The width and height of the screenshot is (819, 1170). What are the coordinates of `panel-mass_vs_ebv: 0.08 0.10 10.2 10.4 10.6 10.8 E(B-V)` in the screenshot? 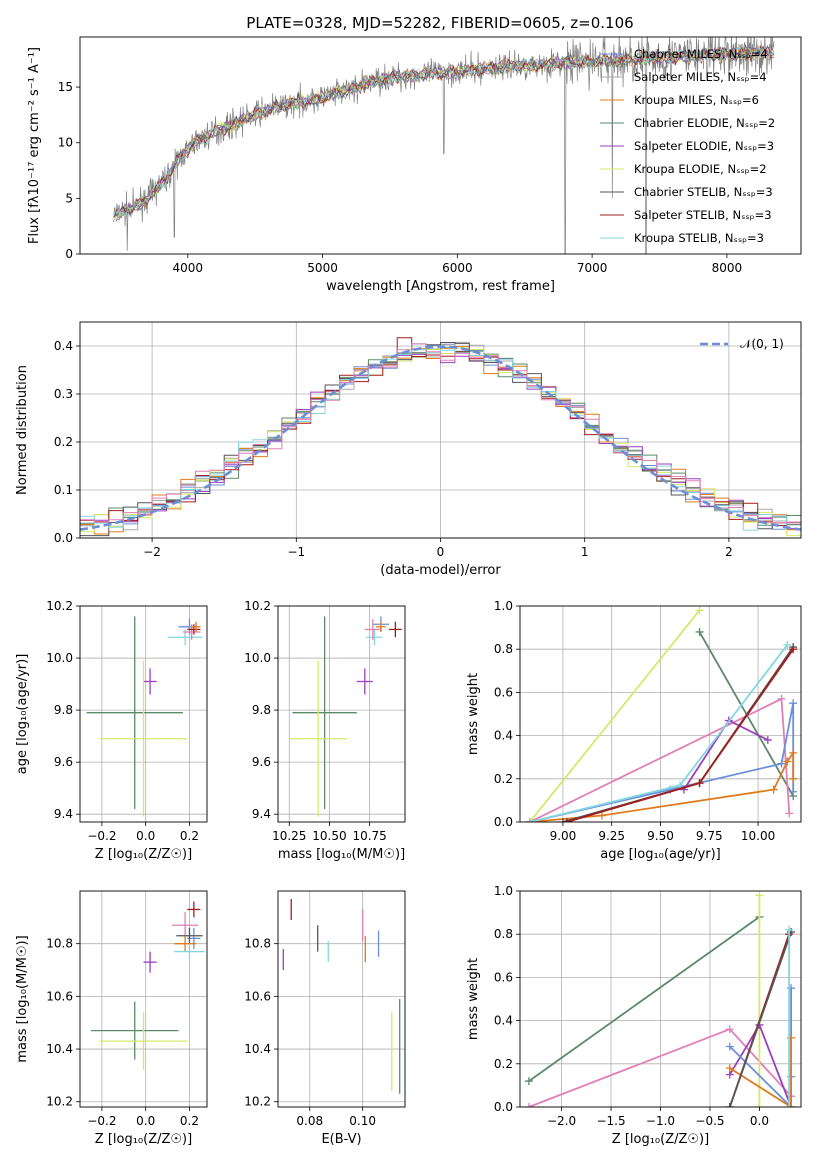 It's located at (325, 1018).